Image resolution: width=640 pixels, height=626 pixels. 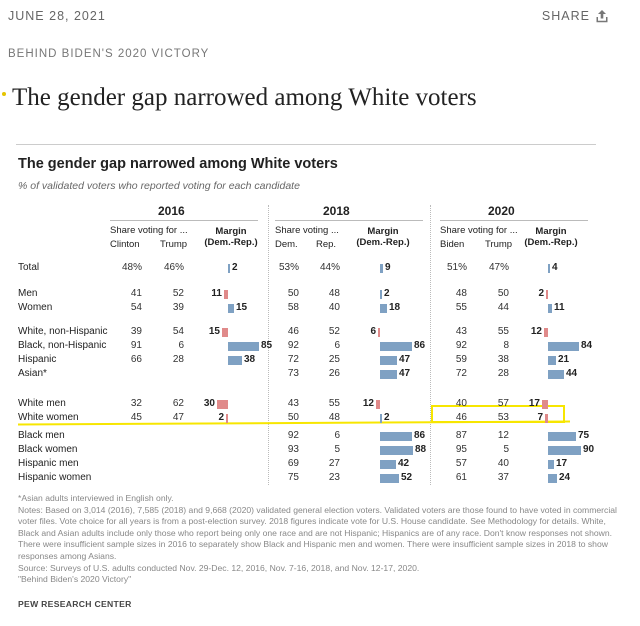 I want to click on value-cand1: 73, so click(x=293, y=373).